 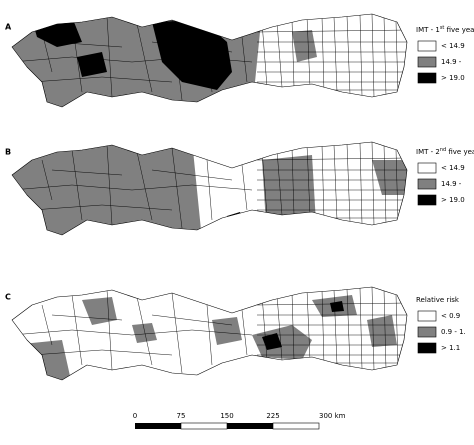 I want to click on legend-title: IMT - 1st five yea, so click(x=445, y=30).